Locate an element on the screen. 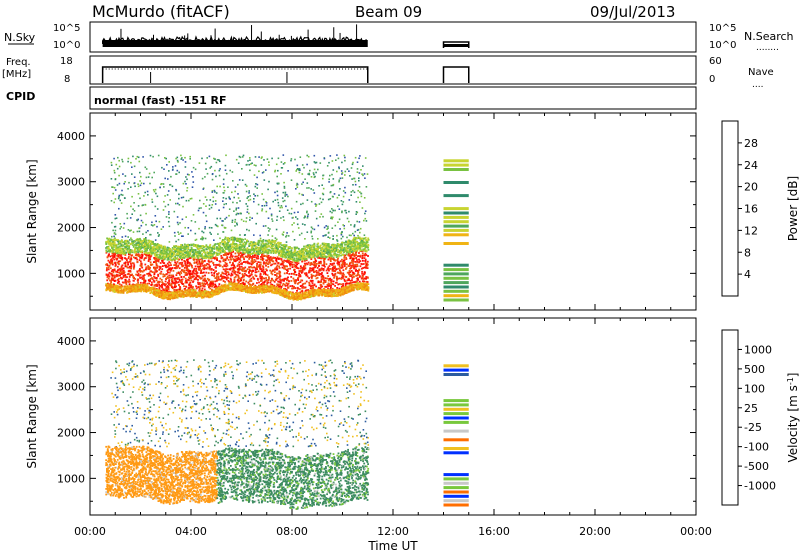 Image resolution: width=800 pixels, height=554 pixels. freq-trace-late is located at coordinates (456, 75).